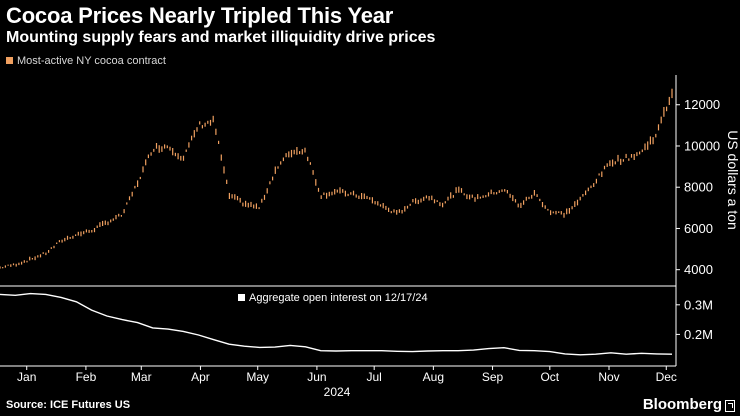 This screenshot has width=740, height=416. I want to click on price-y-tick-label: 10000, so click(702, 145).